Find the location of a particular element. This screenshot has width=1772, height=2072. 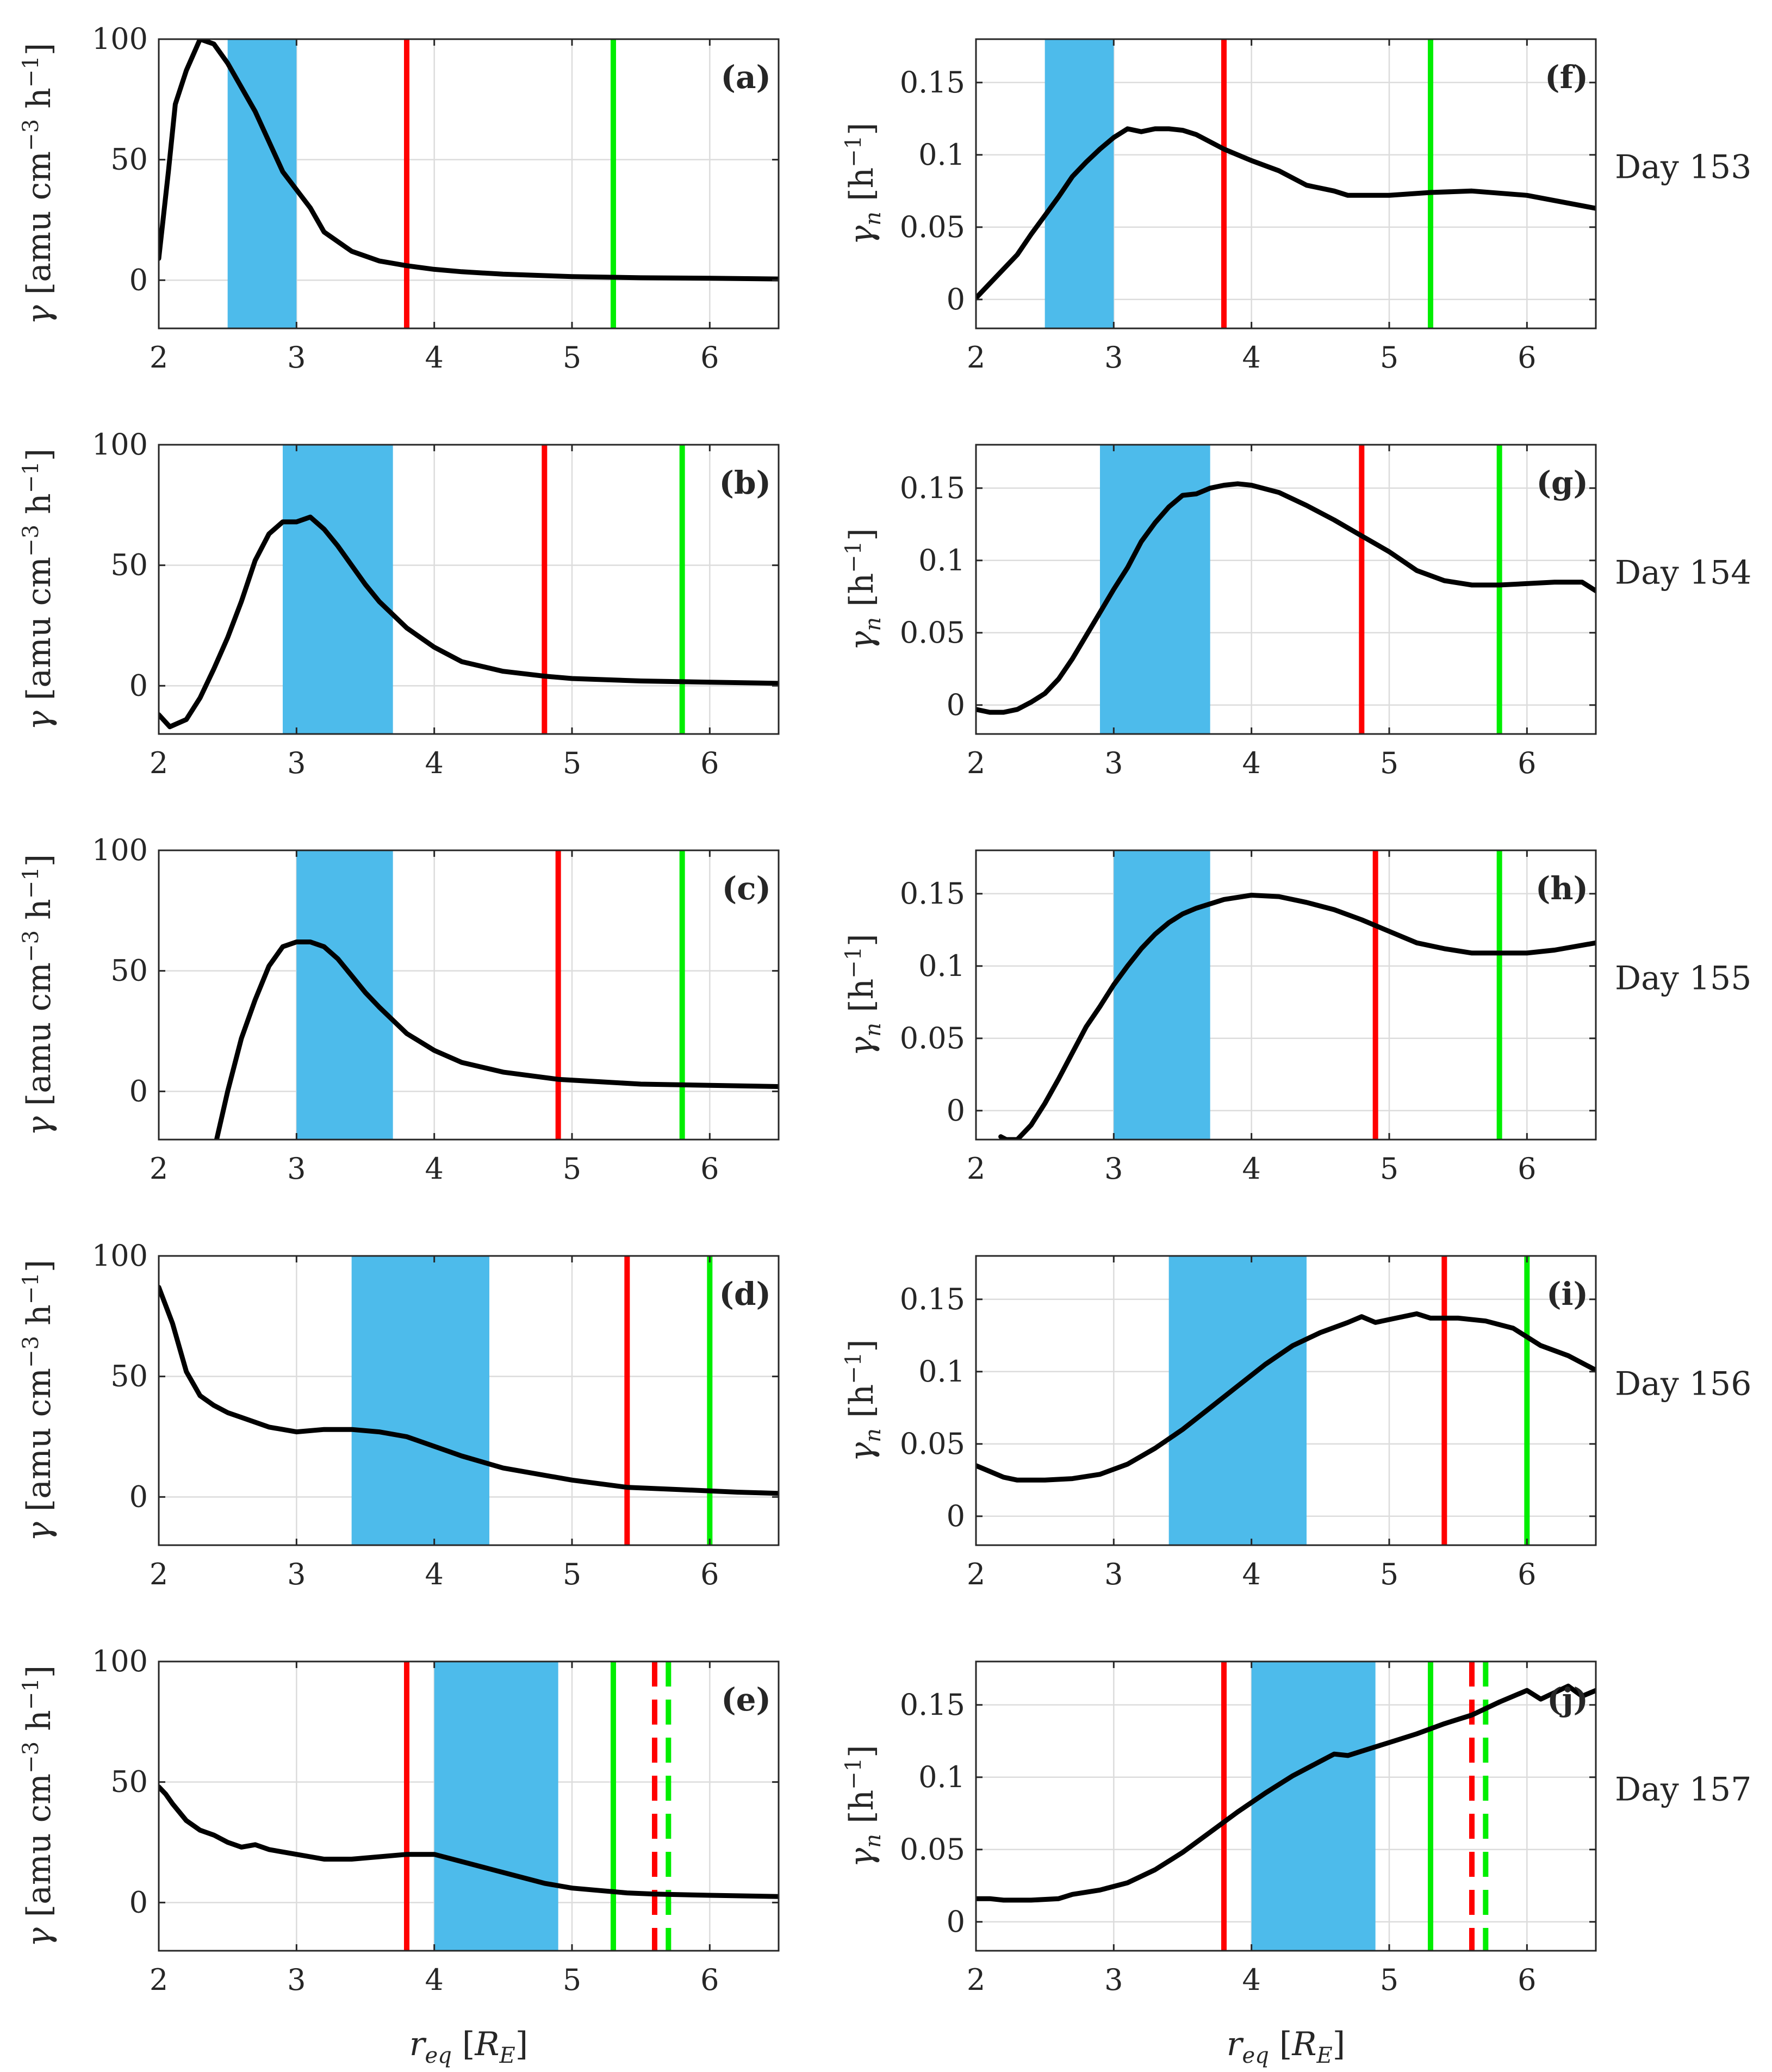

panel-label: (a) is located at coordinates (746, 77).